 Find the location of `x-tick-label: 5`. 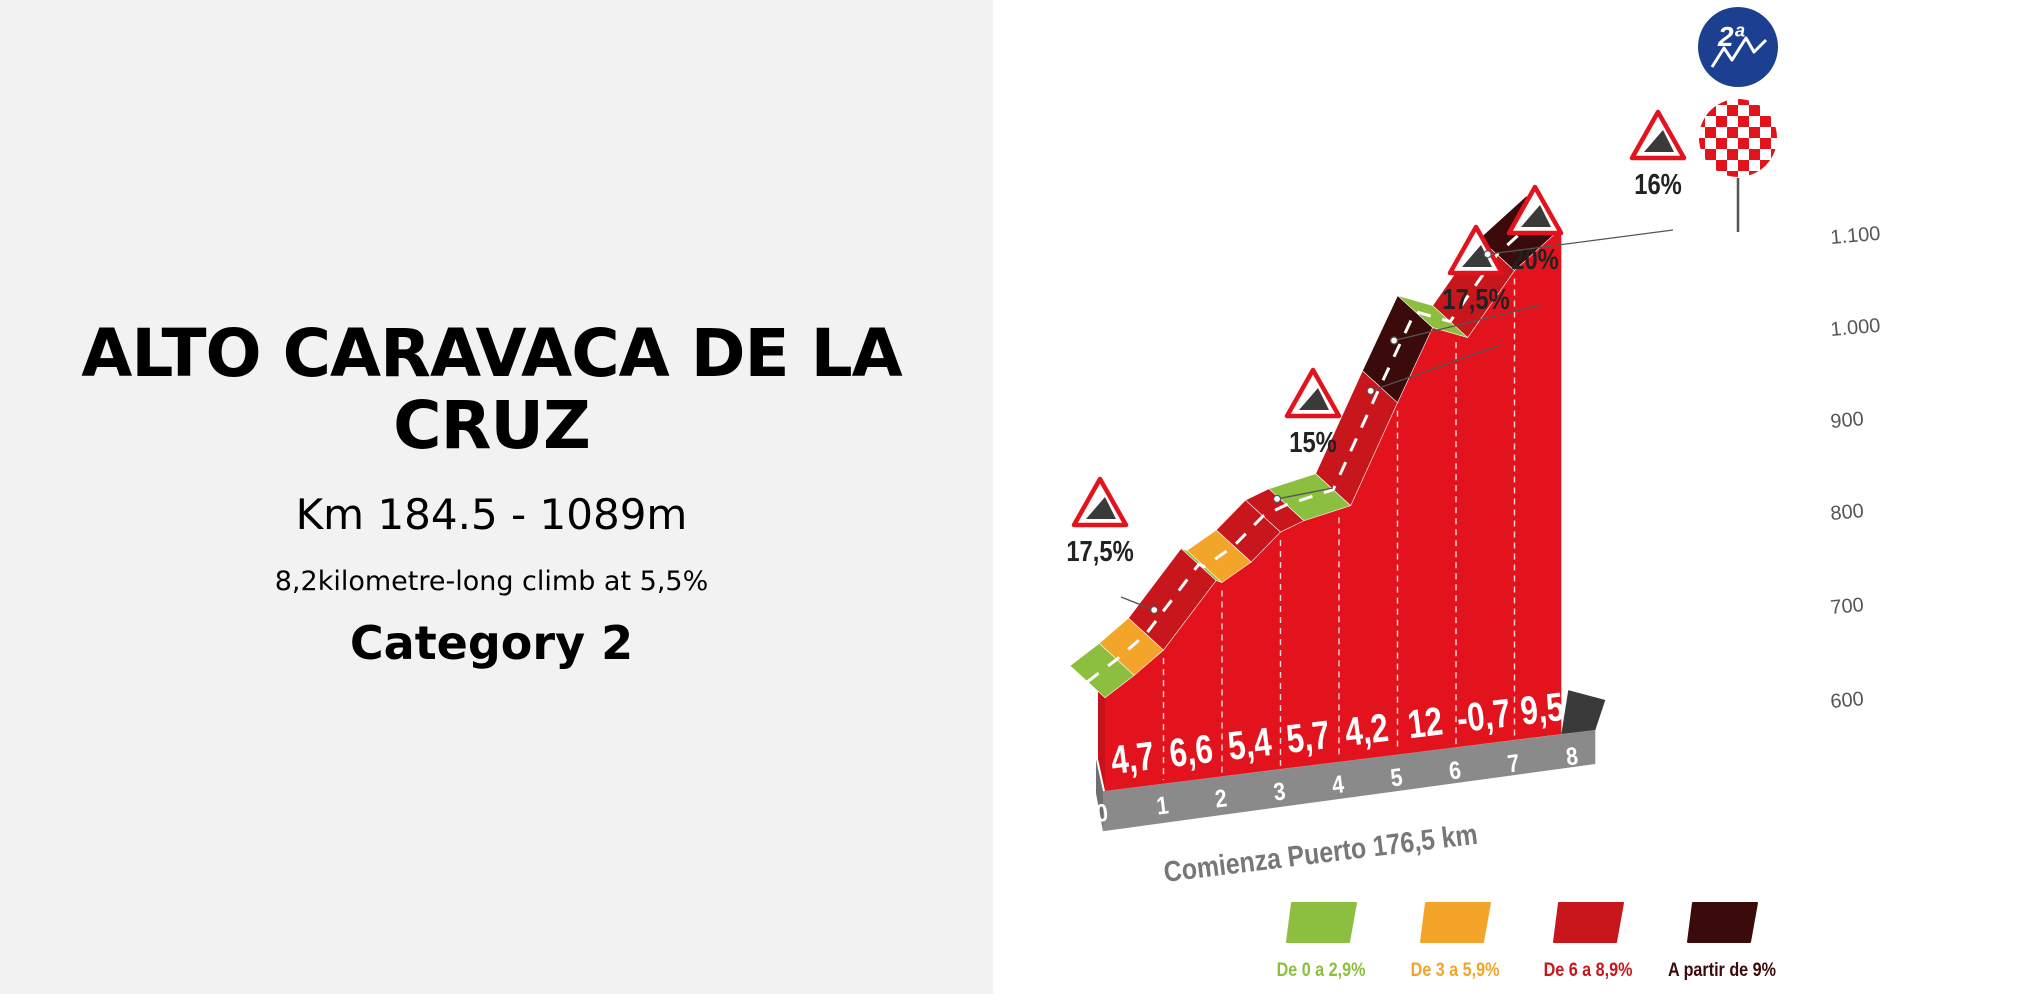

x-tick-label: 5 is located at coordinates (1396, 777).